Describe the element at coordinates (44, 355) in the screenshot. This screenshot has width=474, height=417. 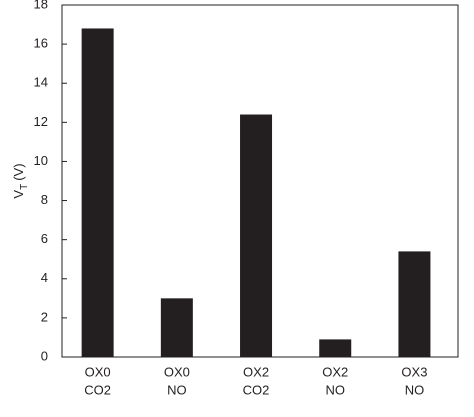
I see `y-tick-label: 0` at that location.